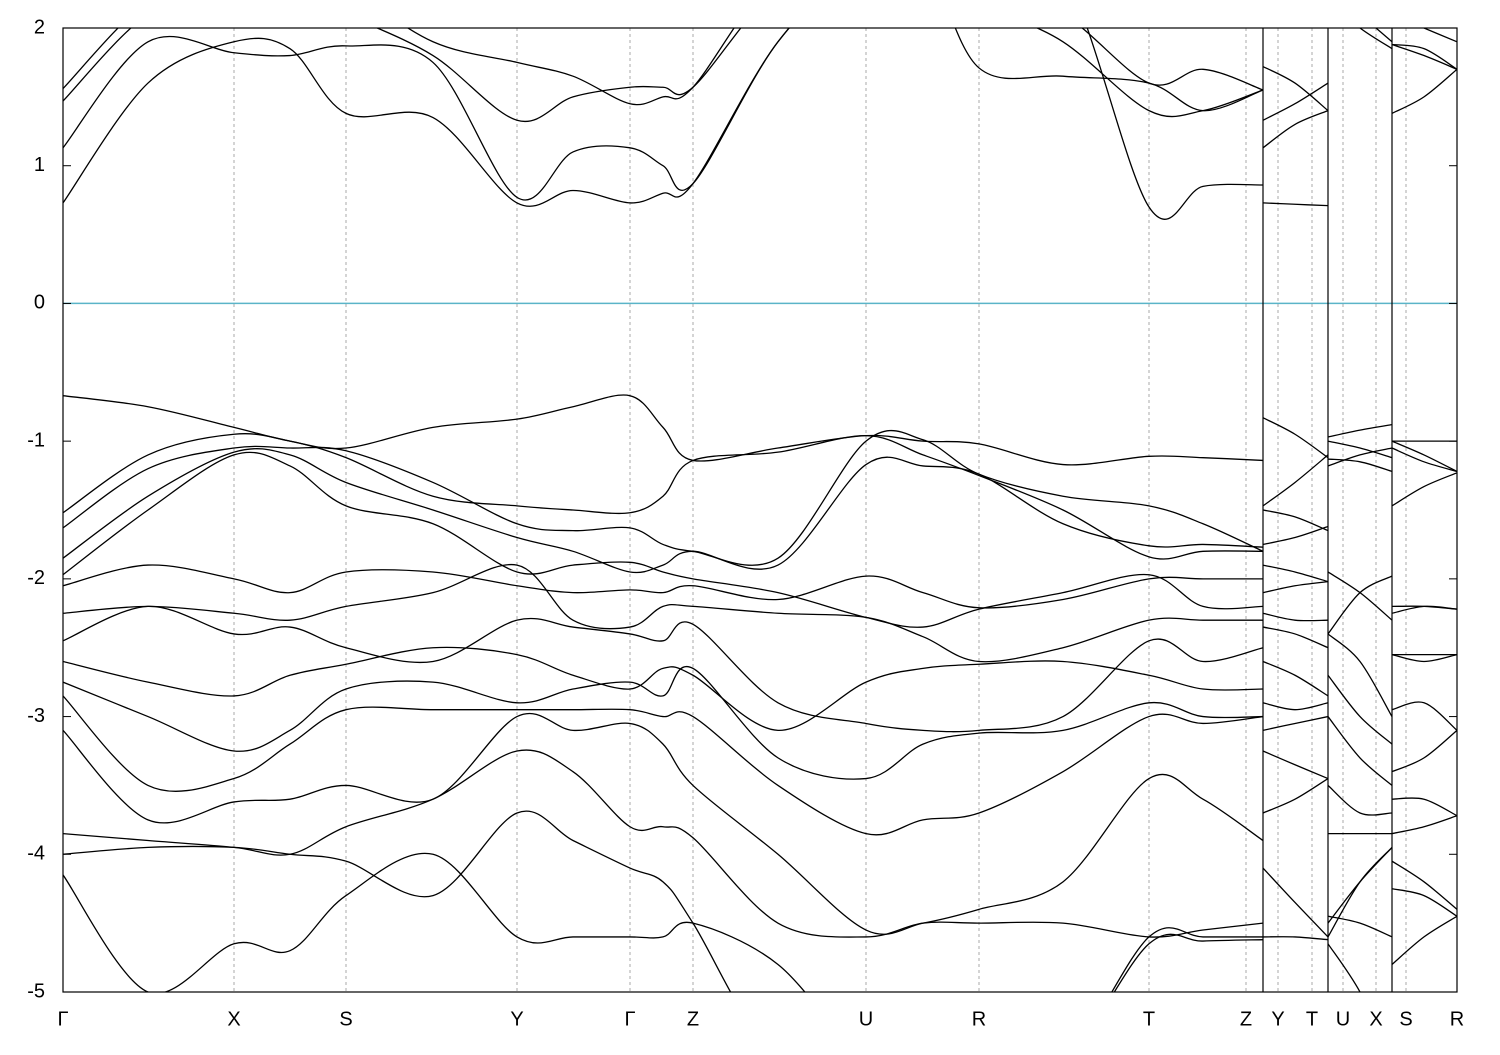 Image resolution: width=1500 pixels, height=1055 pixels. I want to click on y-tick-label: -3, so click(36, 716).